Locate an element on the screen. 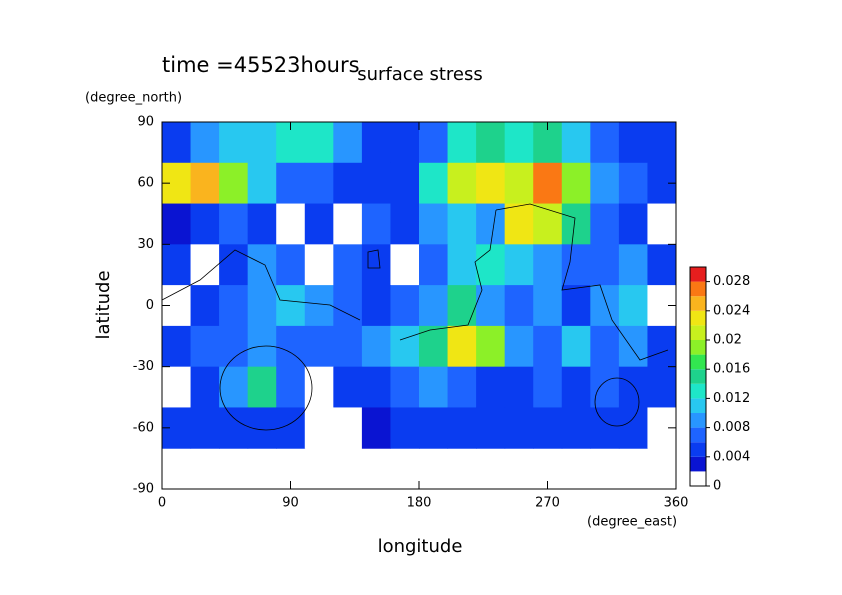  x-tick-label: 180 is located at coordinates (419, 503).